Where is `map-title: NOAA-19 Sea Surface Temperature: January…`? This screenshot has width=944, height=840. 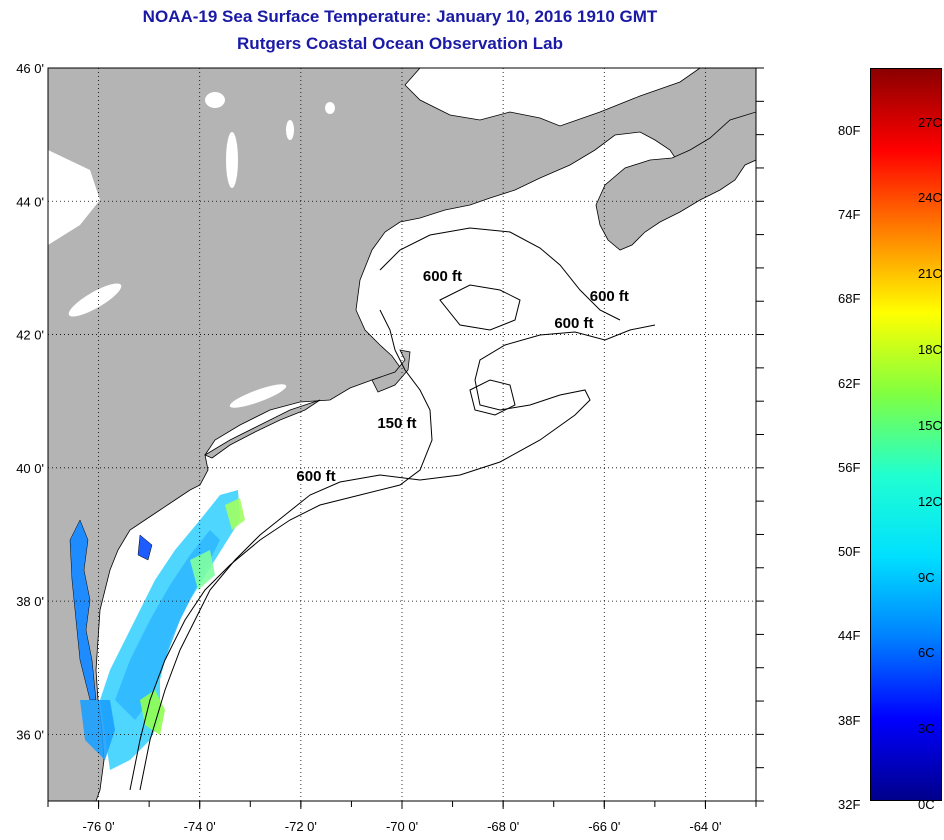
map-title: NOAA-19 Sea Surface Temperature: January… is located at coordinates (400, 16).